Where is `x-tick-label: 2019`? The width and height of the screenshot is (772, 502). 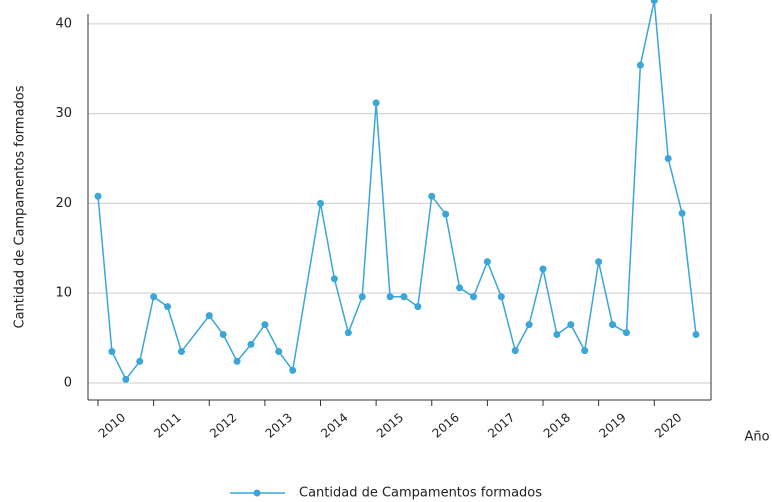
x-tick-label: 2019 is located at coordinates (612, 425).